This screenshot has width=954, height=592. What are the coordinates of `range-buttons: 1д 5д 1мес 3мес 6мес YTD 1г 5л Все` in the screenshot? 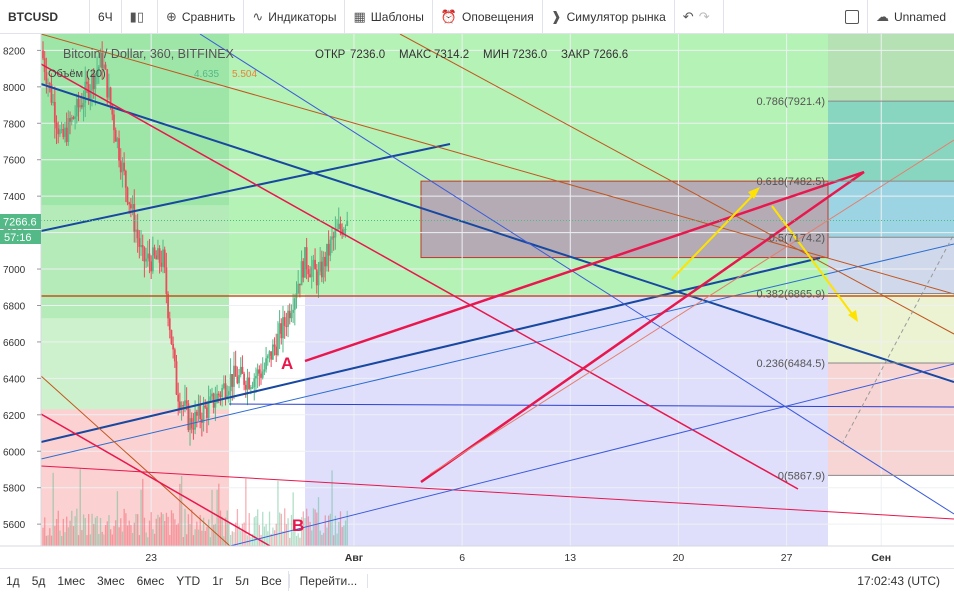 It's located at (144, 581).